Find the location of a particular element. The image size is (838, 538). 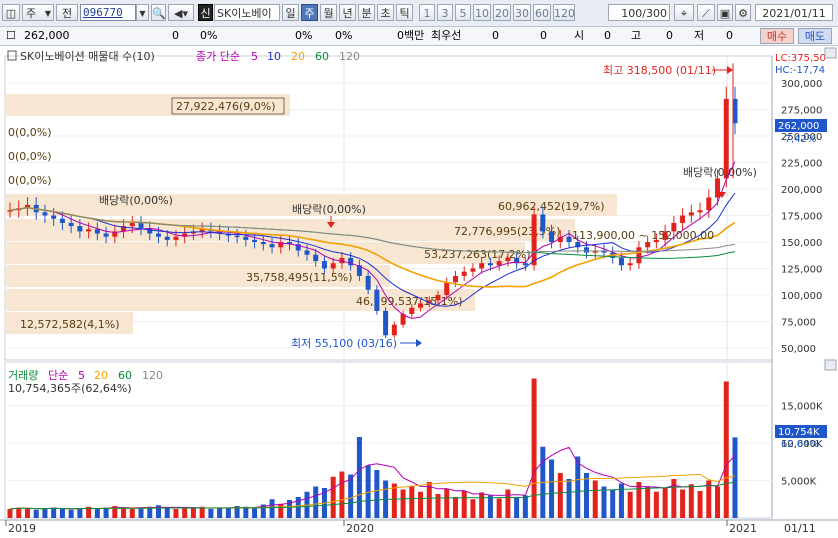

chart-type-select: 주 ▼ is located at coordinates (38, 12).